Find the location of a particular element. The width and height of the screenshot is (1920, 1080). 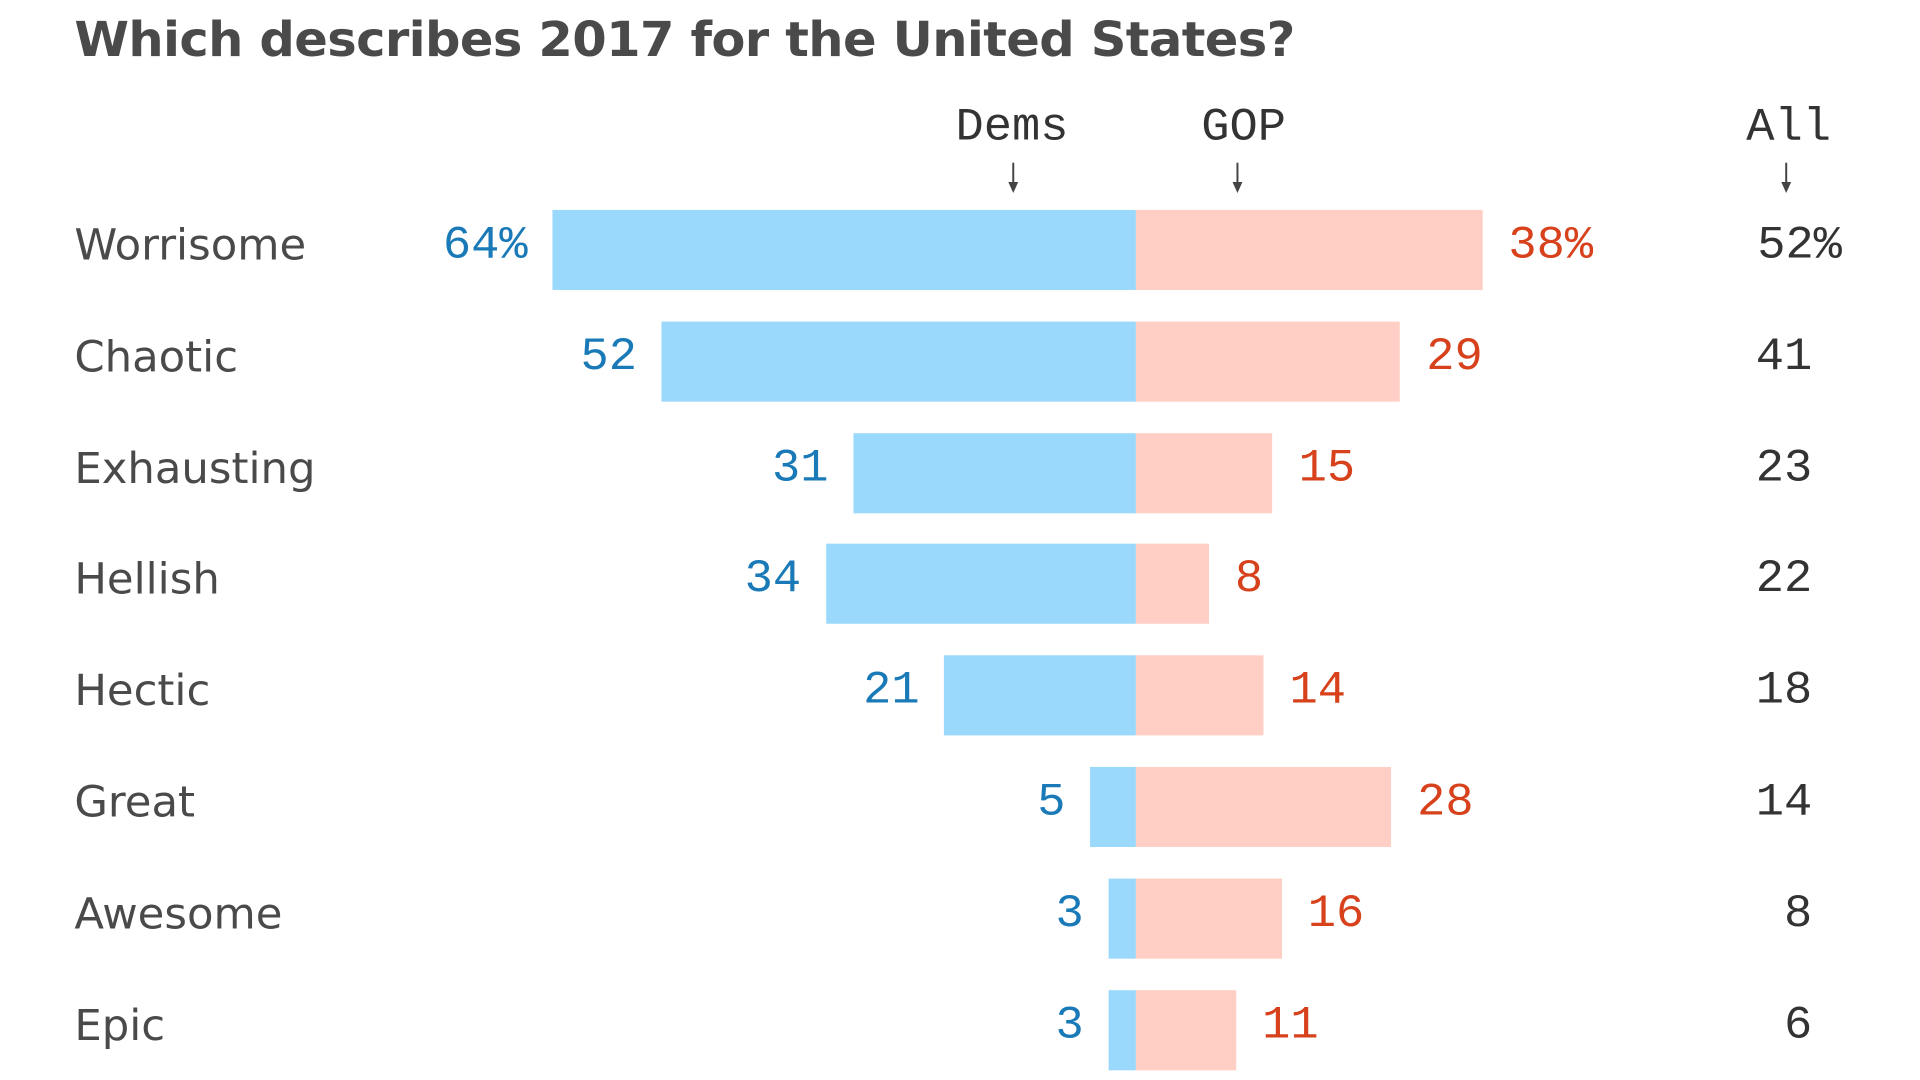

value-label-all-hectic: 18 is located at coordinates (1784, 691).